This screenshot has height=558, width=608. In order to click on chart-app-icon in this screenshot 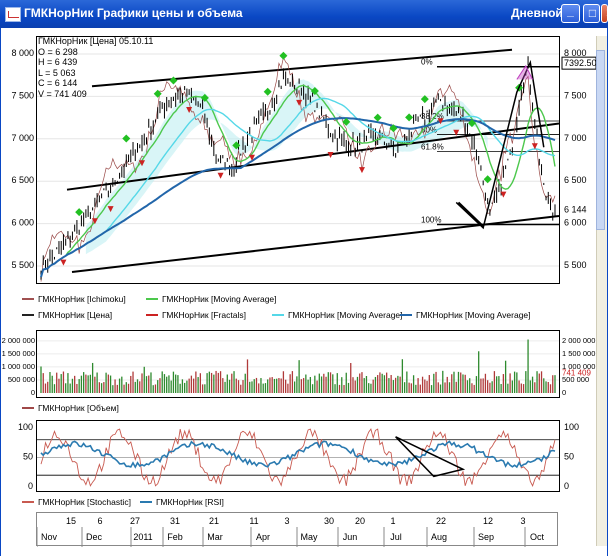, I will do `click(13, 14)`.